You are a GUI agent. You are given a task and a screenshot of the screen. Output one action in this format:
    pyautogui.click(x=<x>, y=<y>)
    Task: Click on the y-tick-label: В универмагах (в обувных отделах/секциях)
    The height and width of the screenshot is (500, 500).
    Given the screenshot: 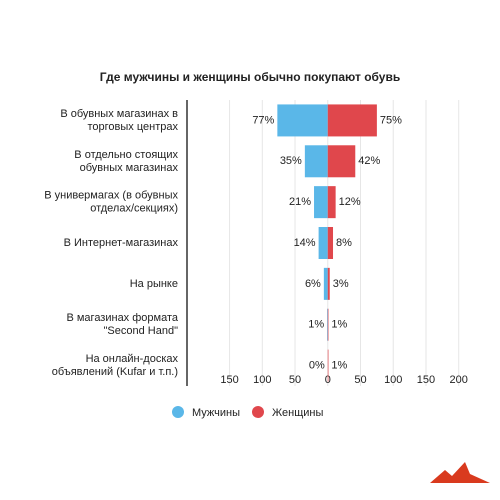 What is the action you would take?
    pyautogui.click(x=111, y=202)
    